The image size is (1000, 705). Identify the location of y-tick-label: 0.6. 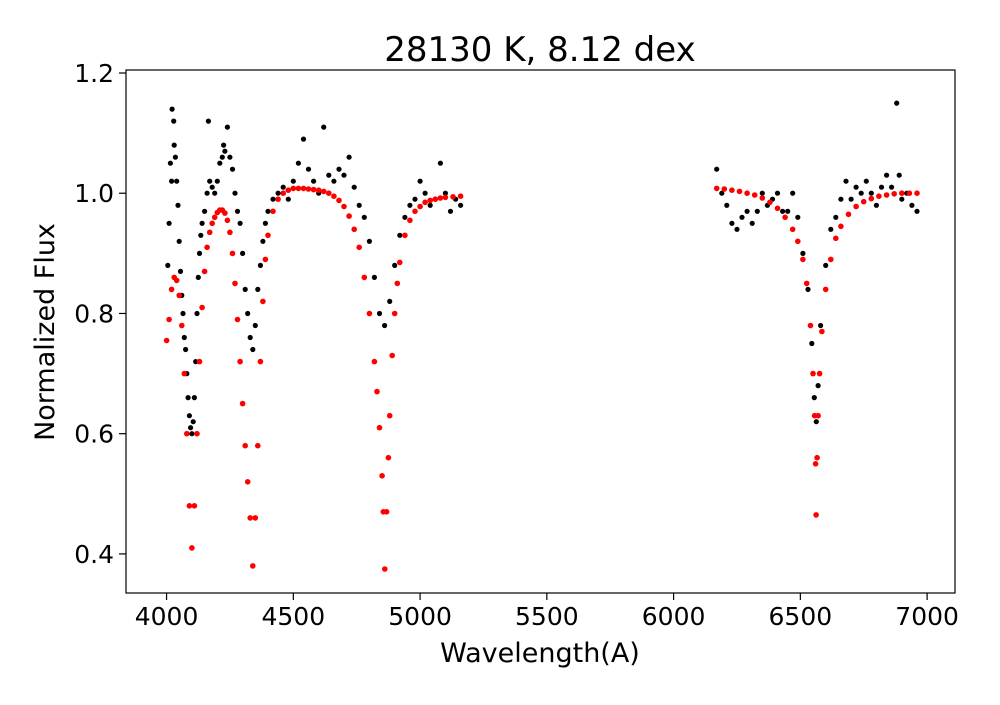
(94, 434).